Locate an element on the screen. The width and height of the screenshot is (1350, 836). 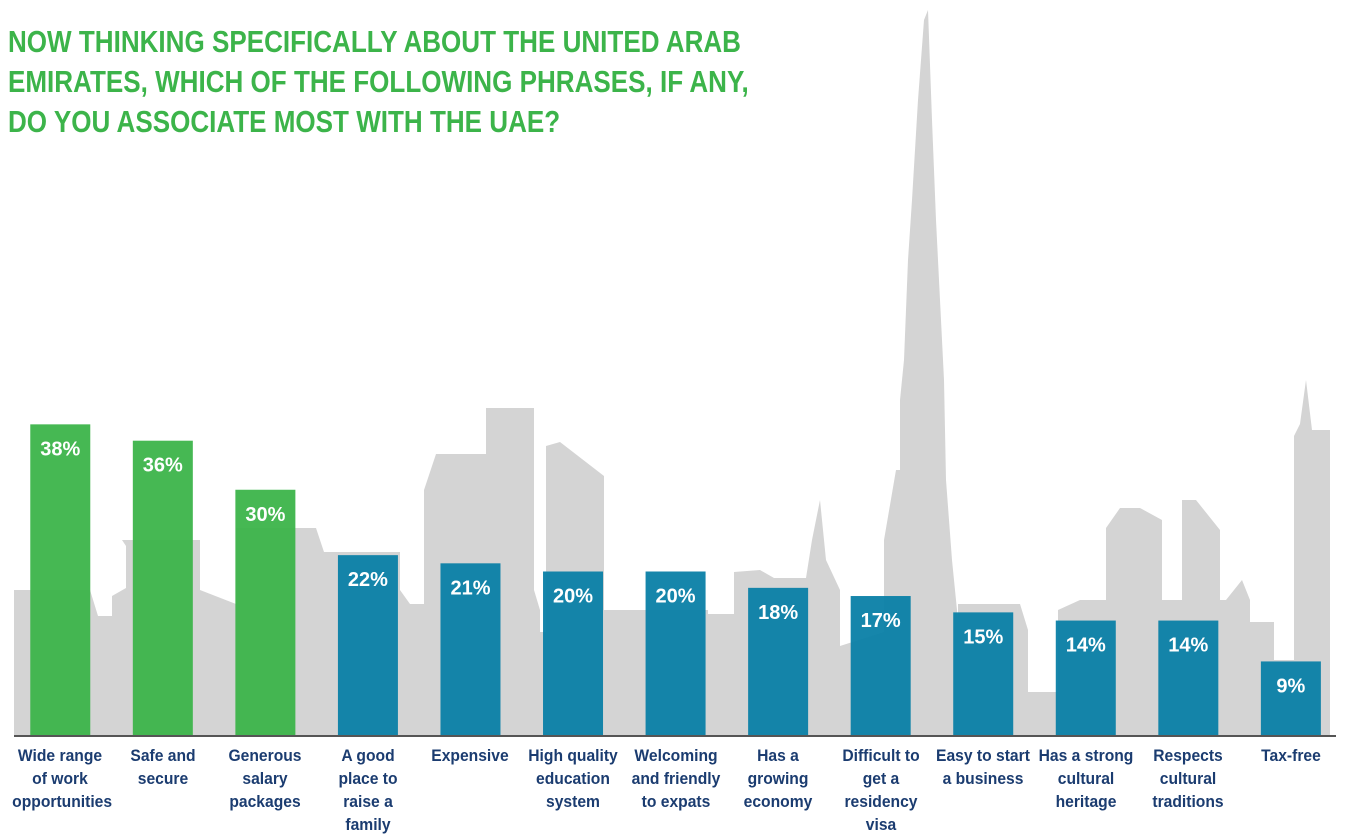
value-label: 15% is located at coordinates (983, 637).